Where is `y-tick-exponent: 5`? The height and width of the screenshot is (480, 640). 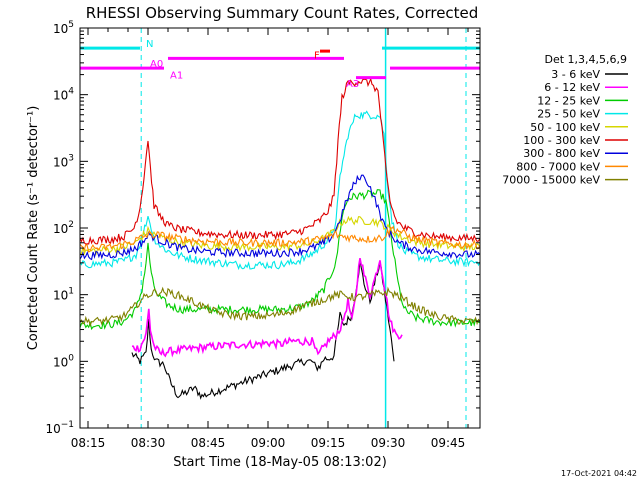 y-tick-exponent: 5 is located at coordinates (71, 25).